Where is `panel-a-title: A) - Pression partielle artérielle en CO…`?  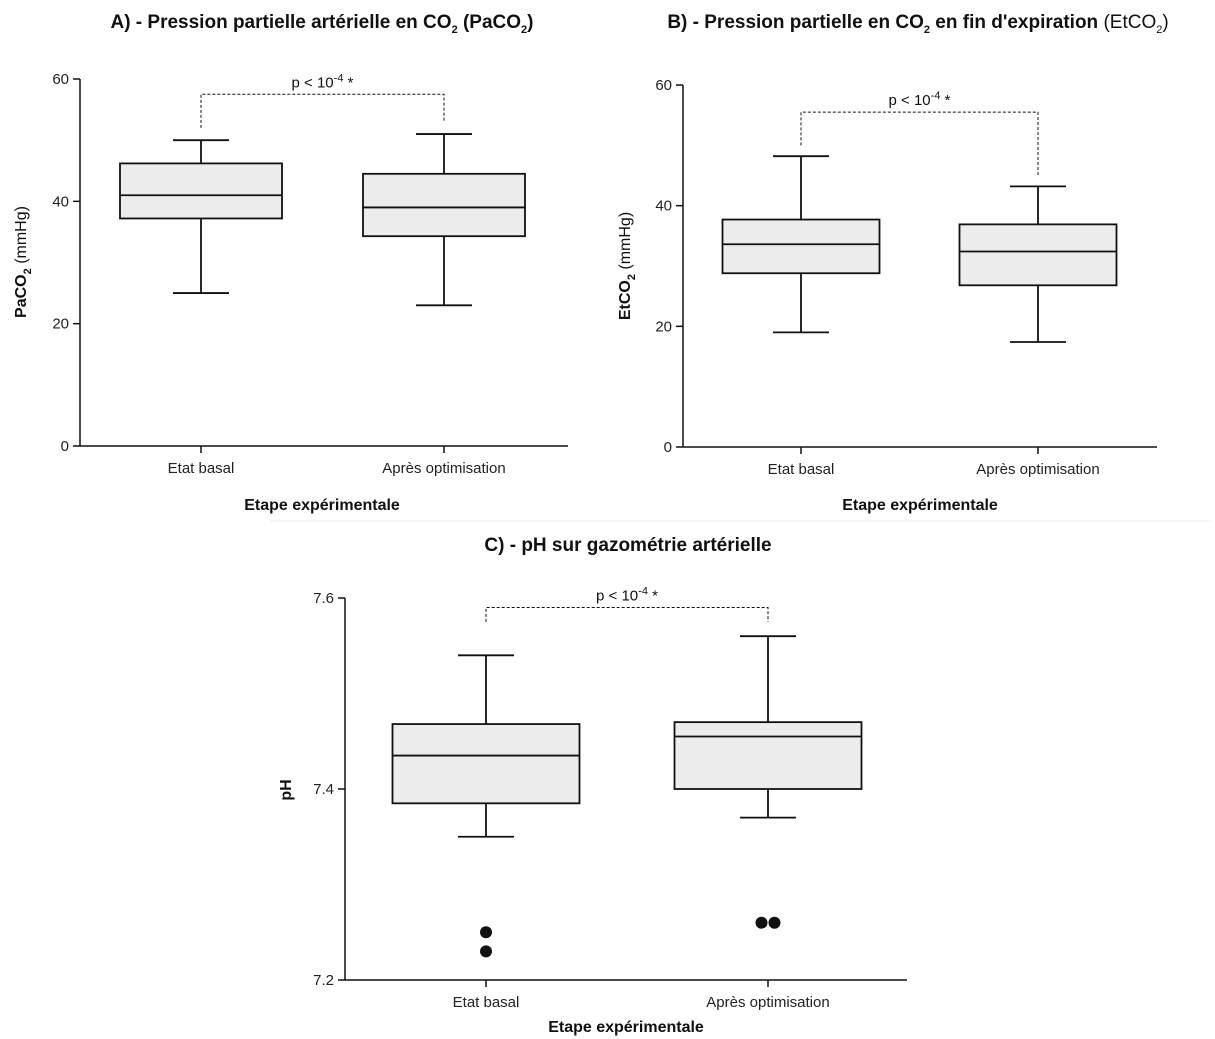
panel-a-title: A) - Pression partielle artérielle en CO… is located at coordinates (321, 24).